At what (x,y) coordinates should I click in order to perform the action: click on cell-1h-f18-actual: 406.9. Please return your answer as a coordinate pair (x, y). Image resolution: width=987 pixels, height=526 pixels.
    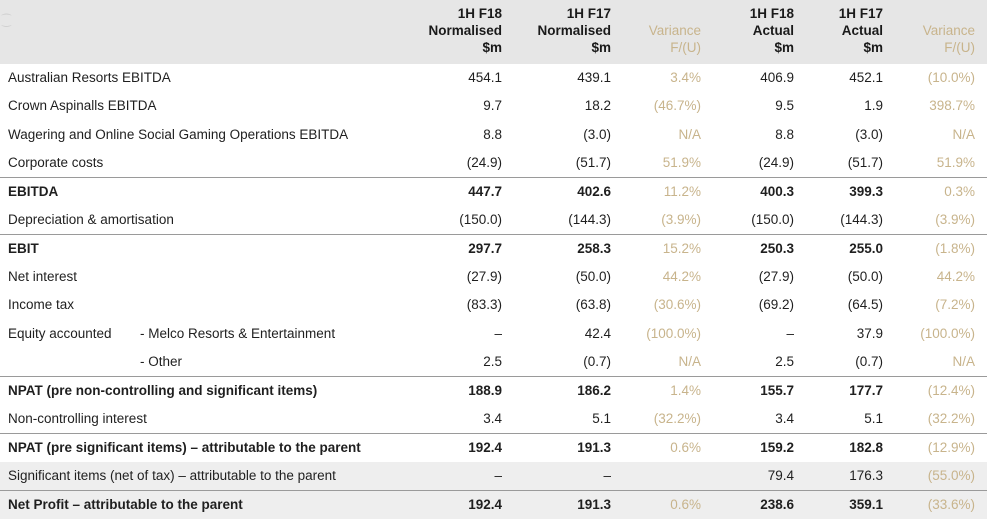
    Looking at the image, I should click on (777, 77).